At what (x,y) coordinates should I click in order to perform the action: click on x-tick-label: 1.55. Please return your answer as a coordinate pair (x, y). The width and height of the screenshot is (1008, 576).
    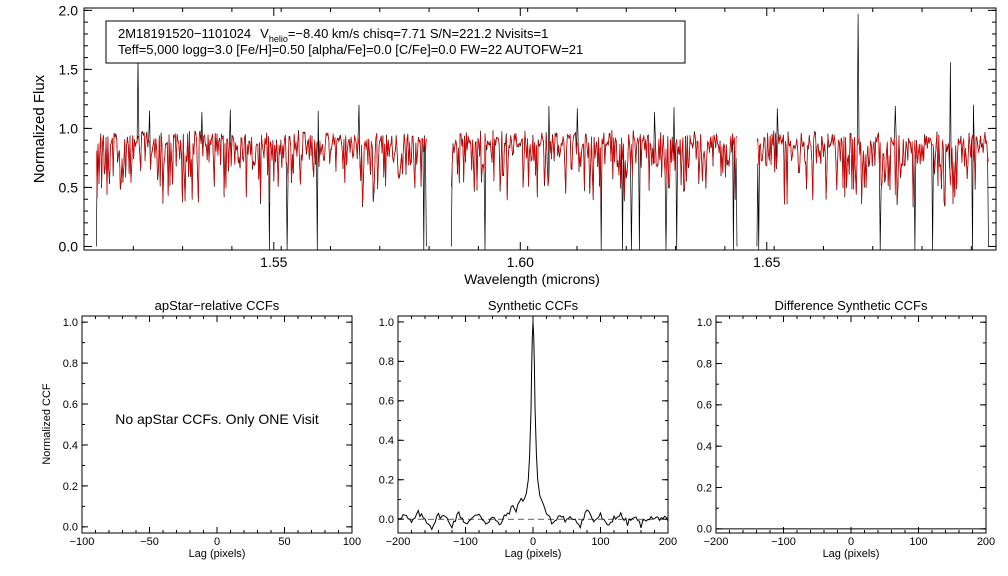
    Looking at the image, I should click on (273, 262).